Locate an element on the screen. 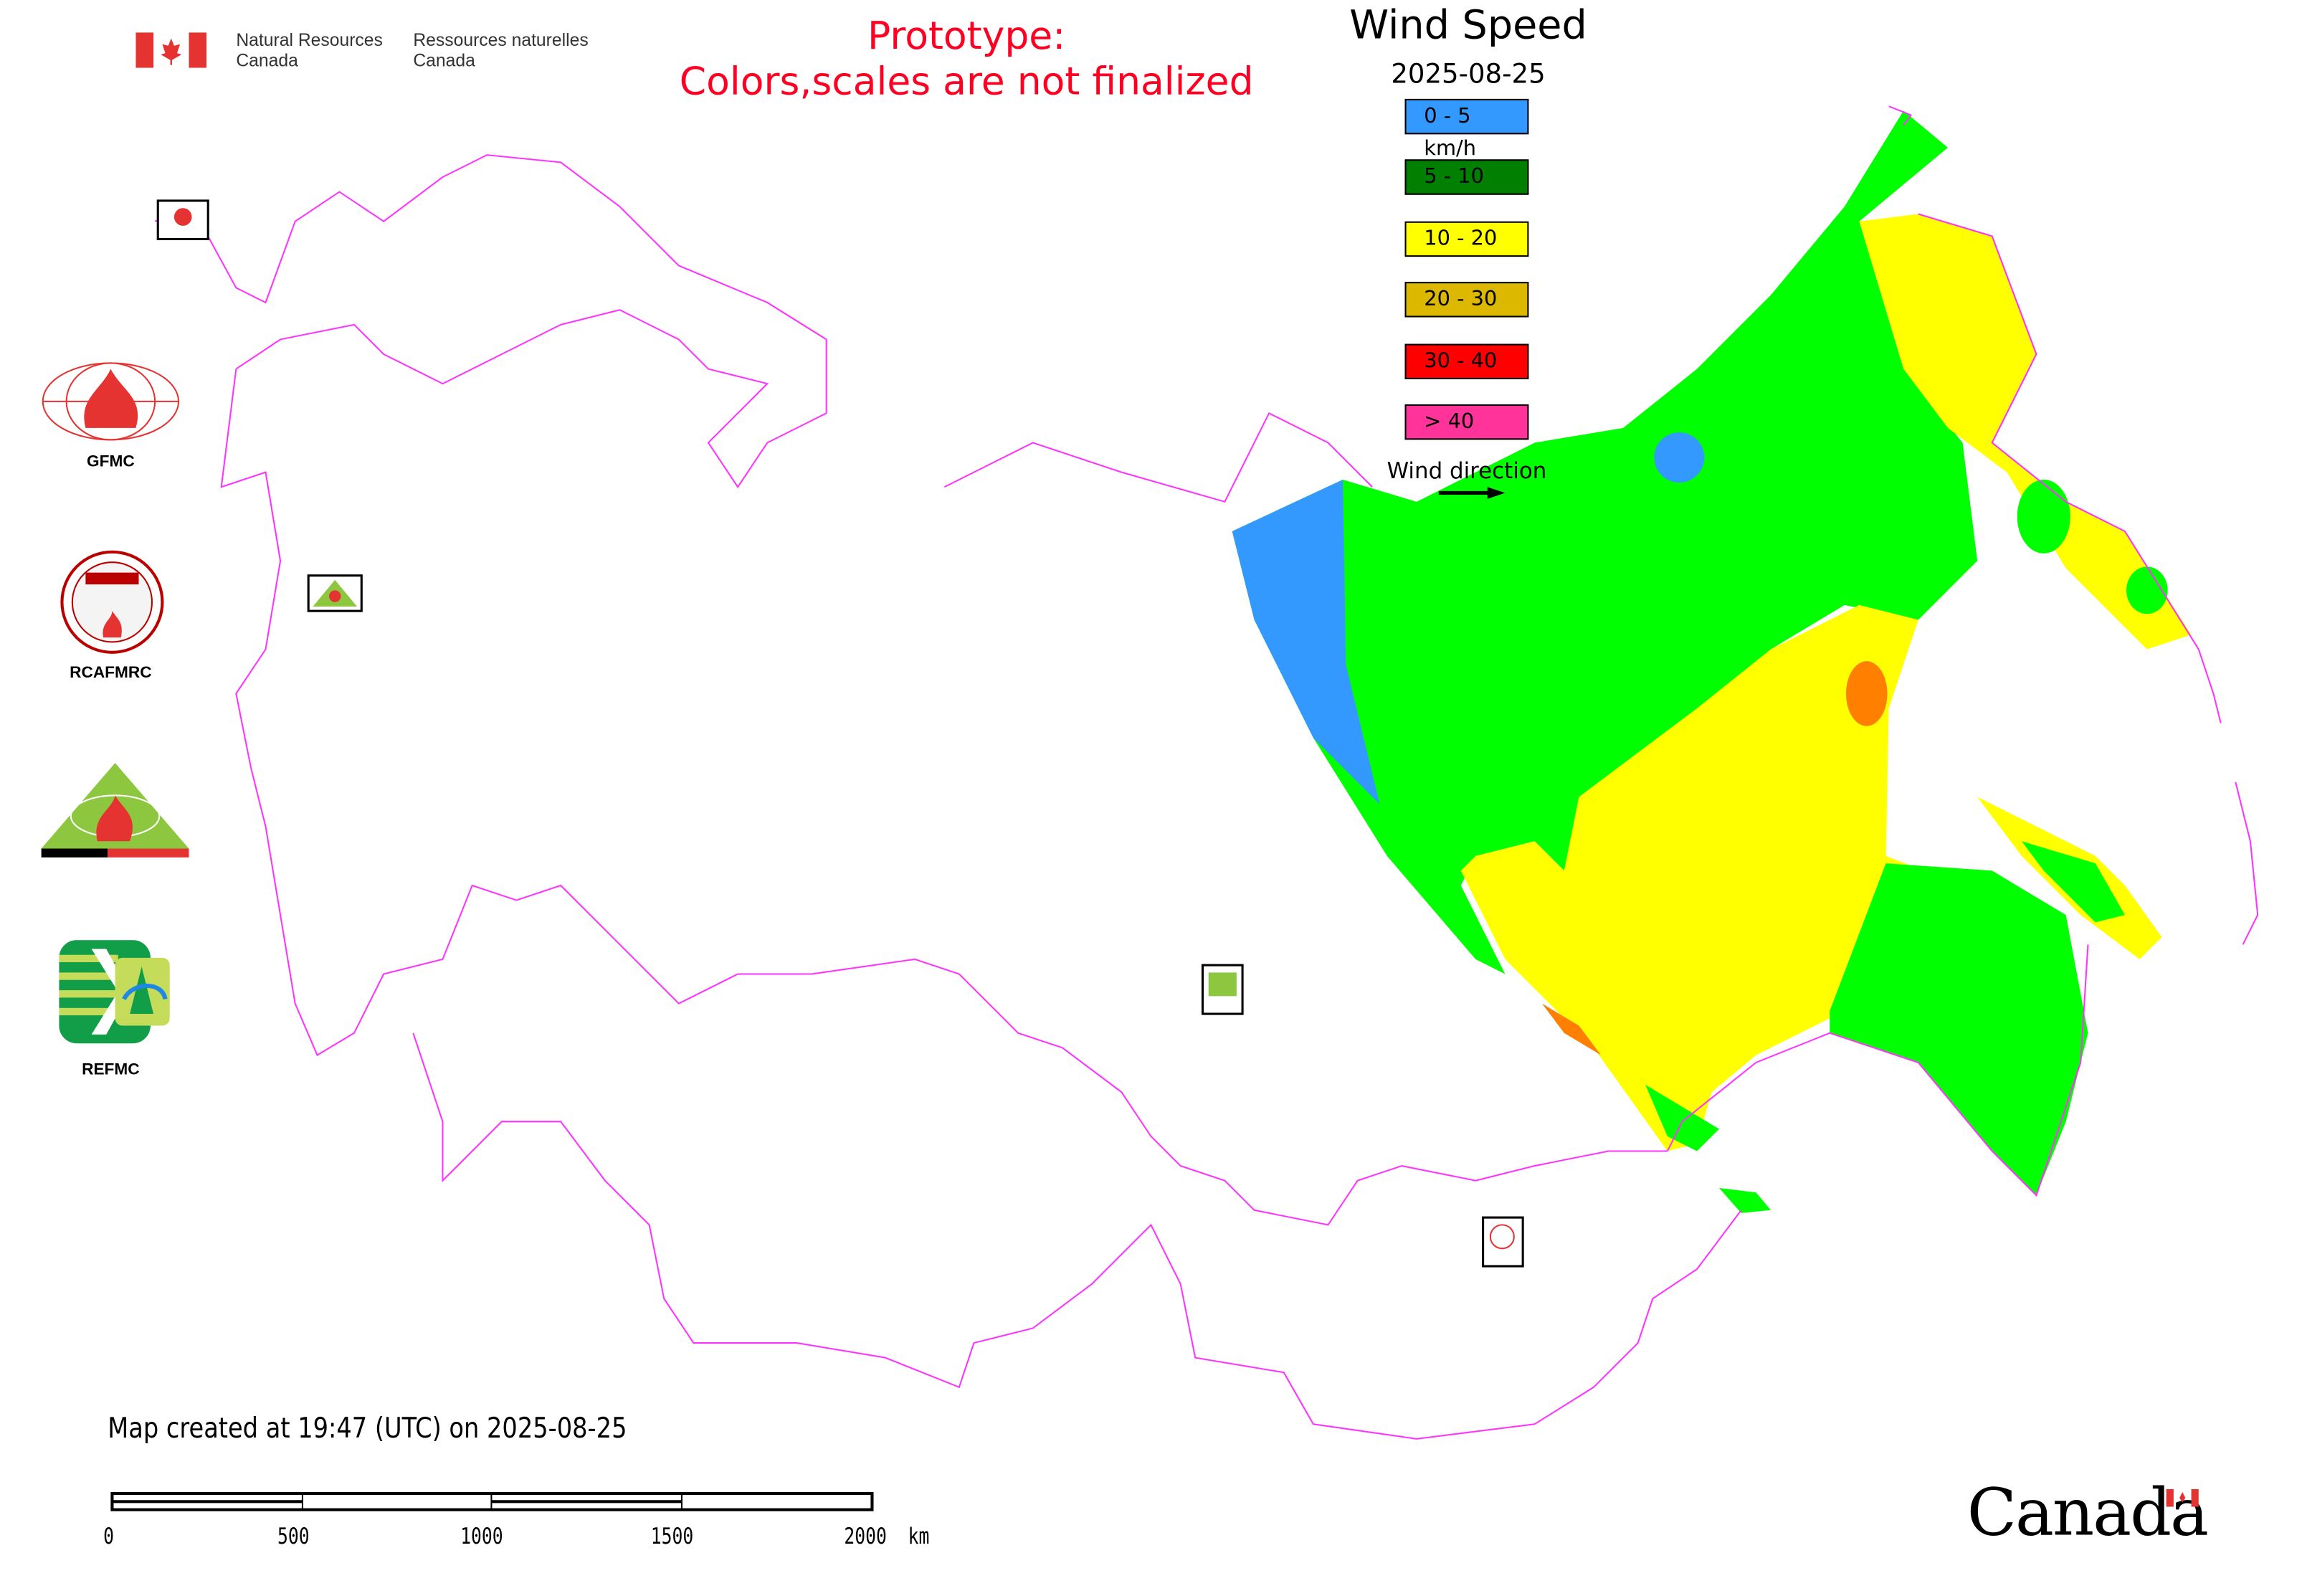  reefmc-logo-icon is located at coordinates (115, 810).